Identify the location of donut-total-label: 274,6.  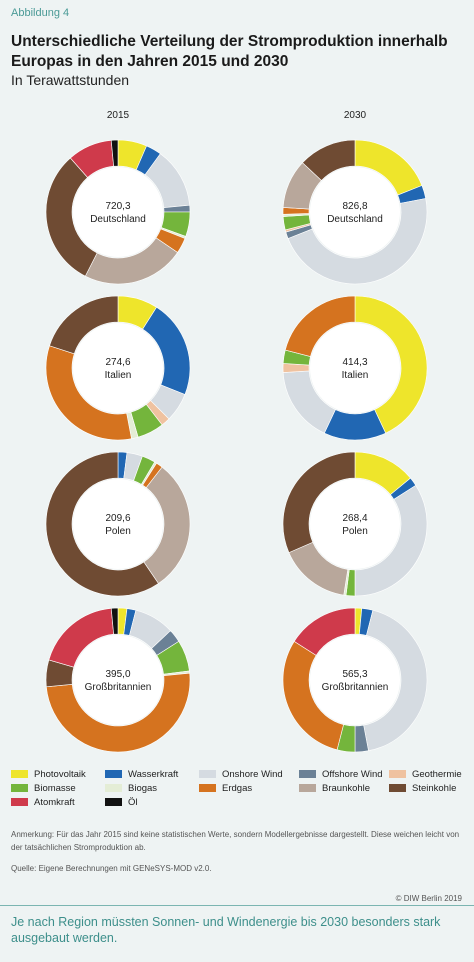
(117, 362).